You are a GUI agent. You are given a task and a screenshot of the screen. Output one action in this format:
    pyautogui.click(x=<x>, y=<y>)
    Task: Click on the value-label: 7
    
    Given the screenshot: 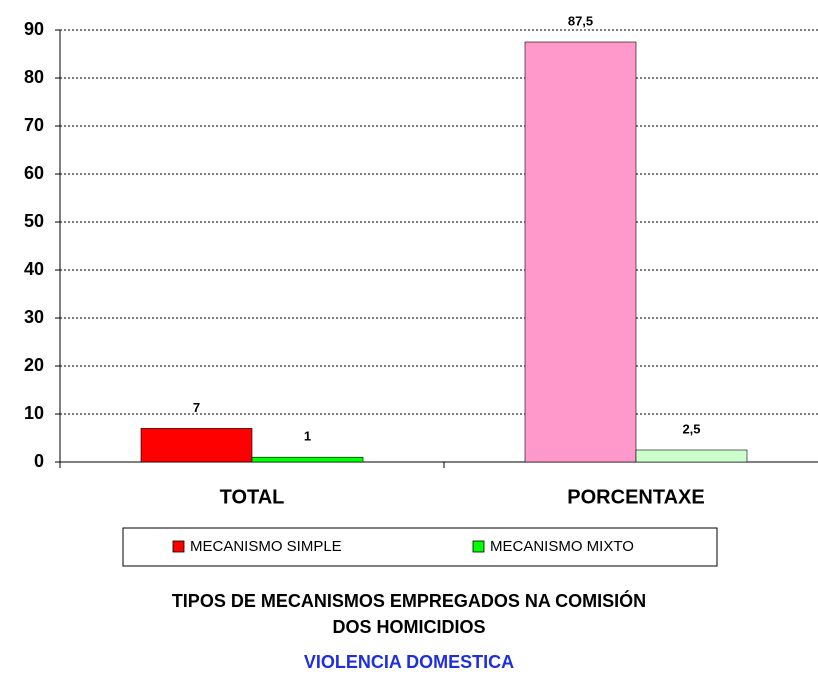 What is the action you would take?
    pyautogui.click(x=196, y=407)
    